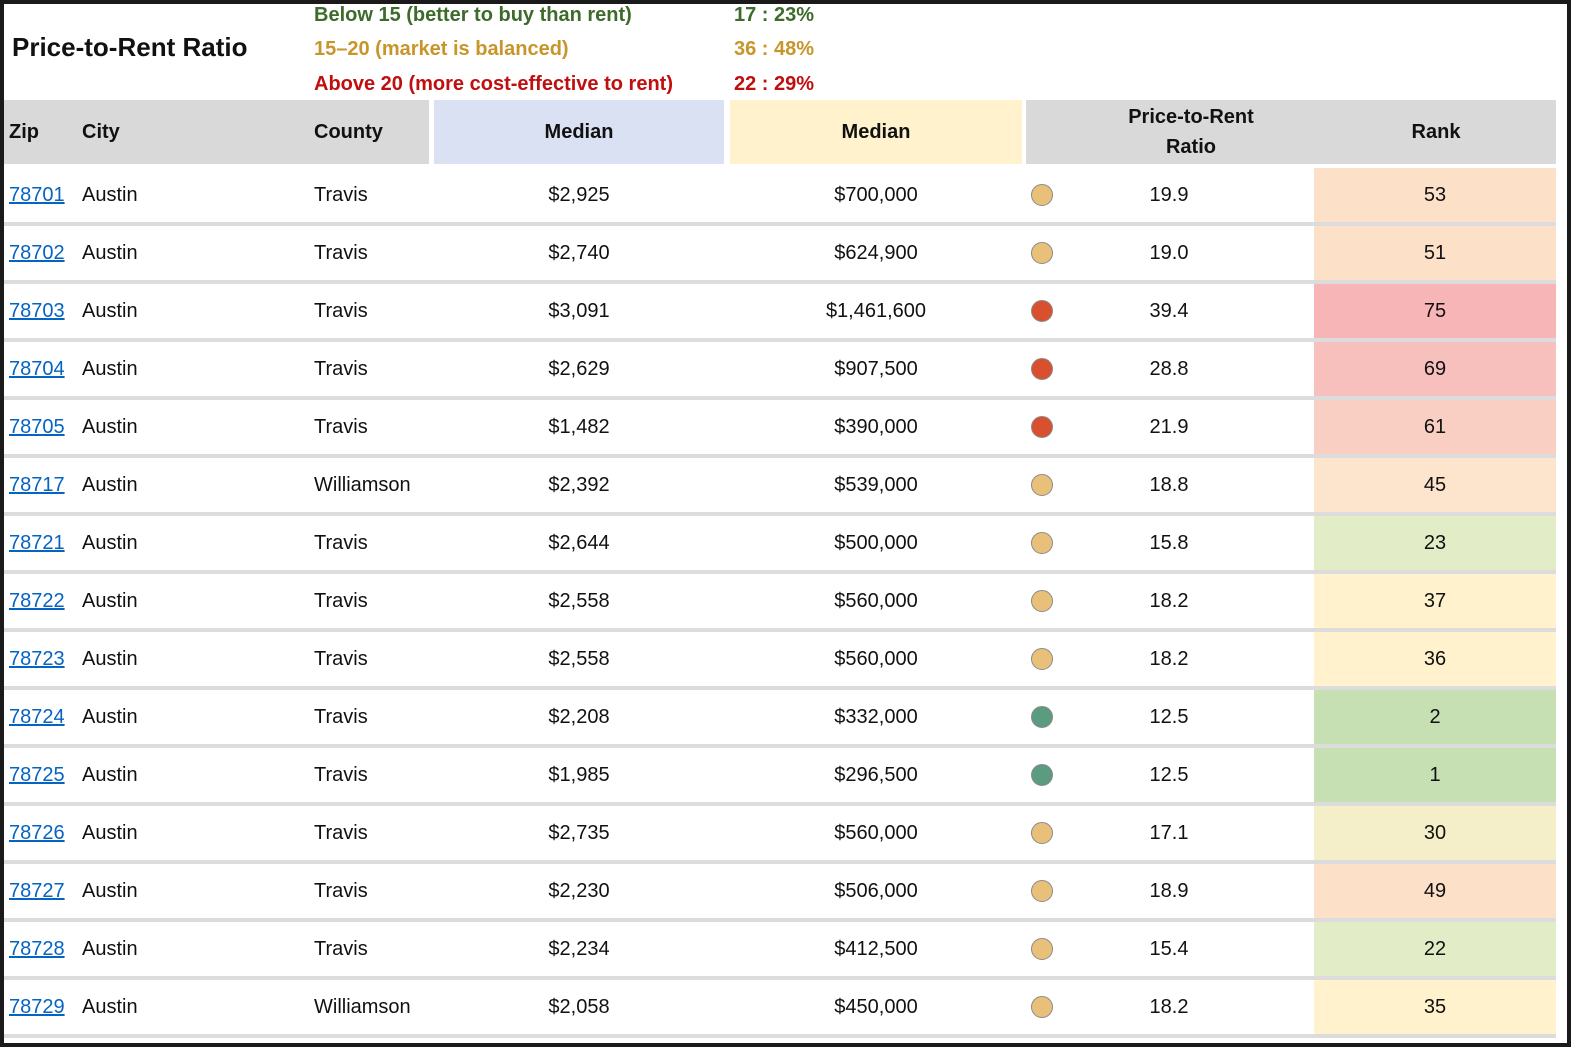 The image size is (1591, 1059). I want to click on median-rent-cell: $3,091, so click(579, 310).